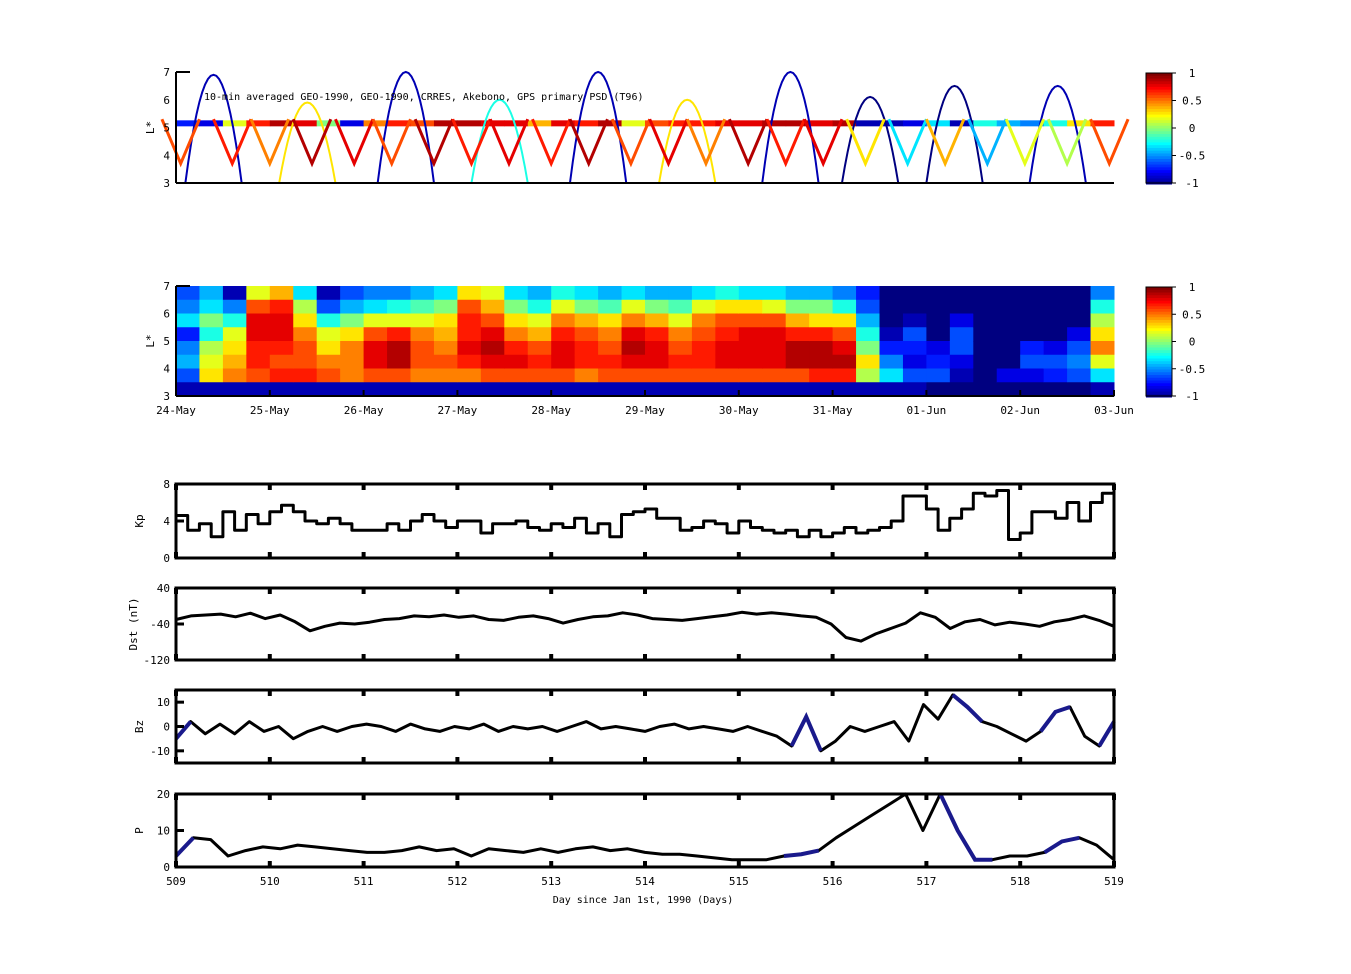  I want to click on y-tick-label: 4, so click(166, 521).